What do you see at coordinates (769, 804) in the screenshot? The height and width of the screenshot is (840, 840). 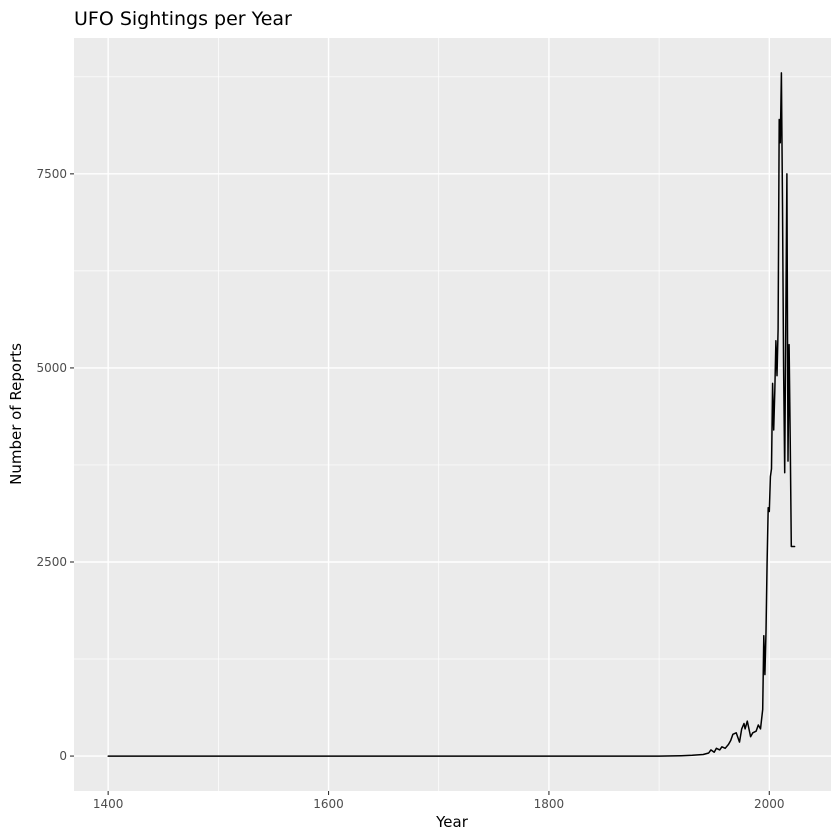 I see `x-tick-label: 2000` at bounding box center [769, 804].